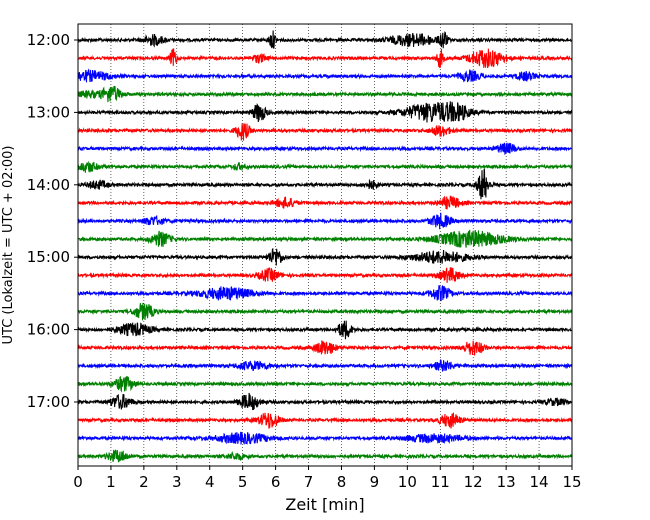  What do you see at coordinates (48, 402) in the screenshot?
I see `y-tick-label: 17:00` at bounding box center [48, 402].